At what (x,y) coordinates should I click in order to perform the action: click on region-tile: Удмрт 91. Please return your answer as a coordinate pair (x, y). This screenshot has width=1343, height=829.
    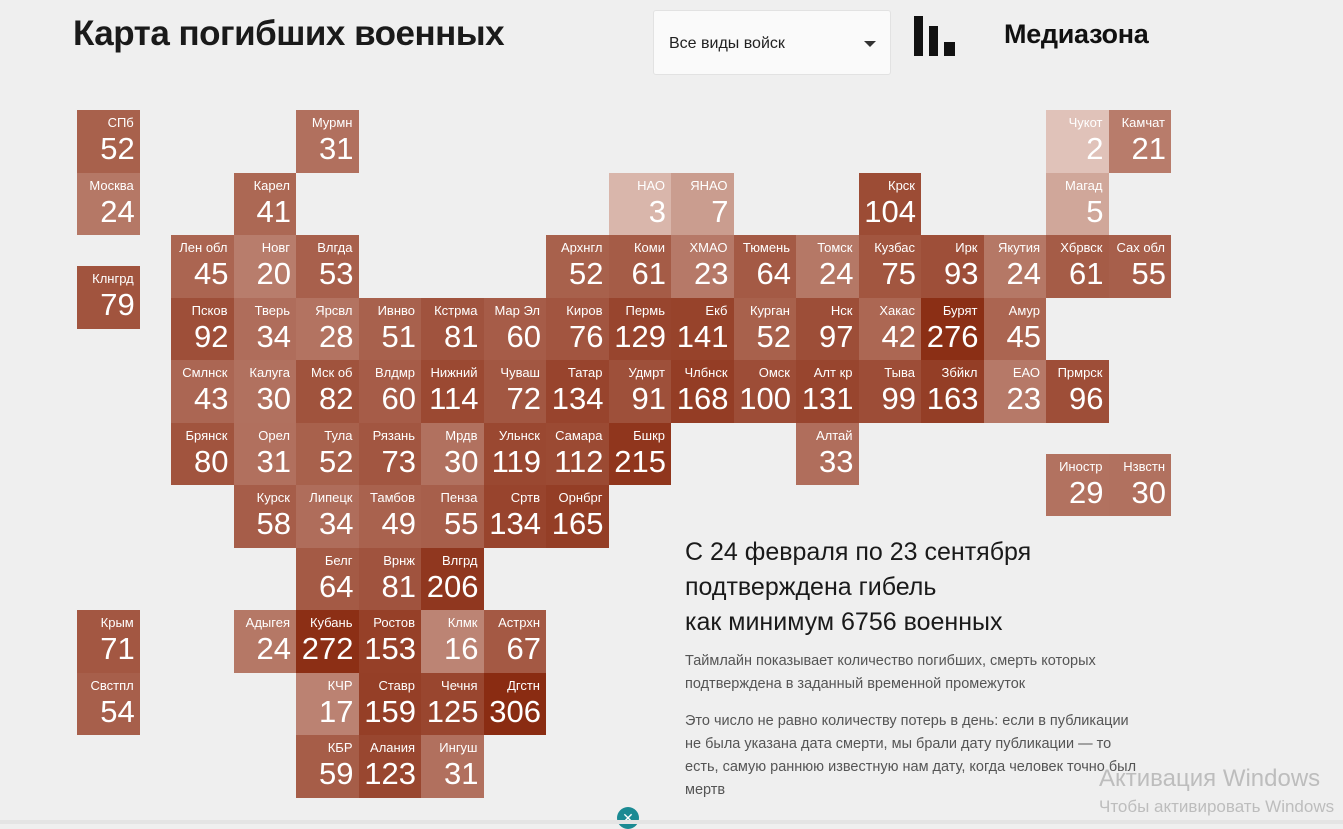
    Looking at the image, I should click on (639, 391).